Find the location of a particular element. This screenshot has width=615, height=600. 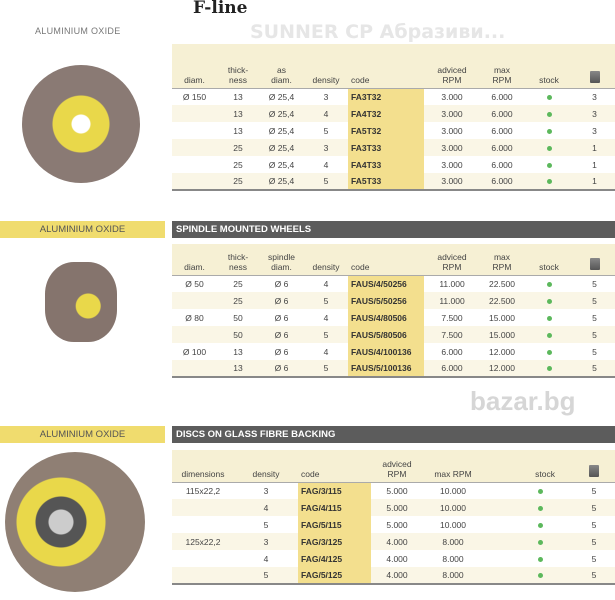

product-code: FAG/4/125 is located at coordinates (334, 558).